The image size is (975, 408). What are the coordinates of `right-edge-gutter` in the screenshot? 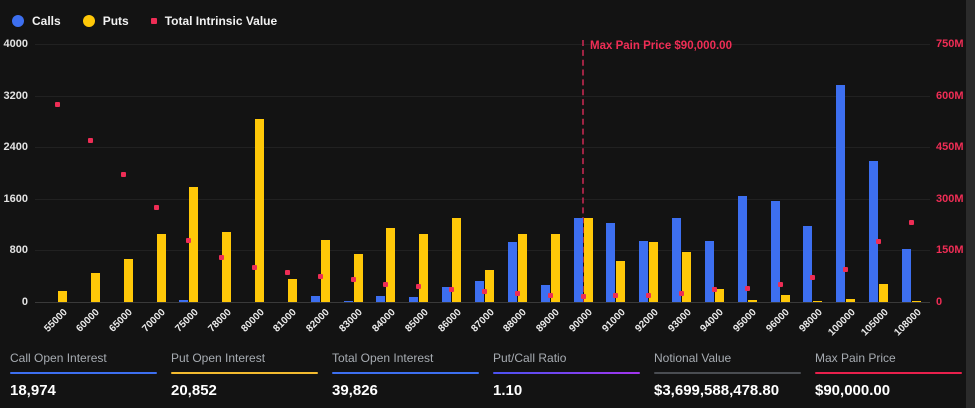 It's located at (970, 204).